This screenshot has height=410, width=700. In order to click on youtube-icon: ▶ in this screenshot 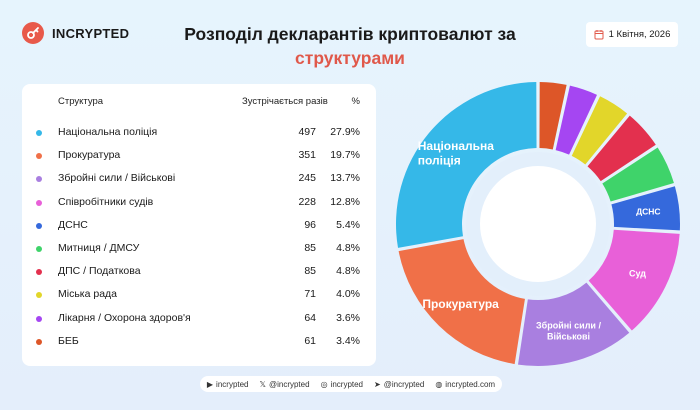, I will do `click(210, 384)`.